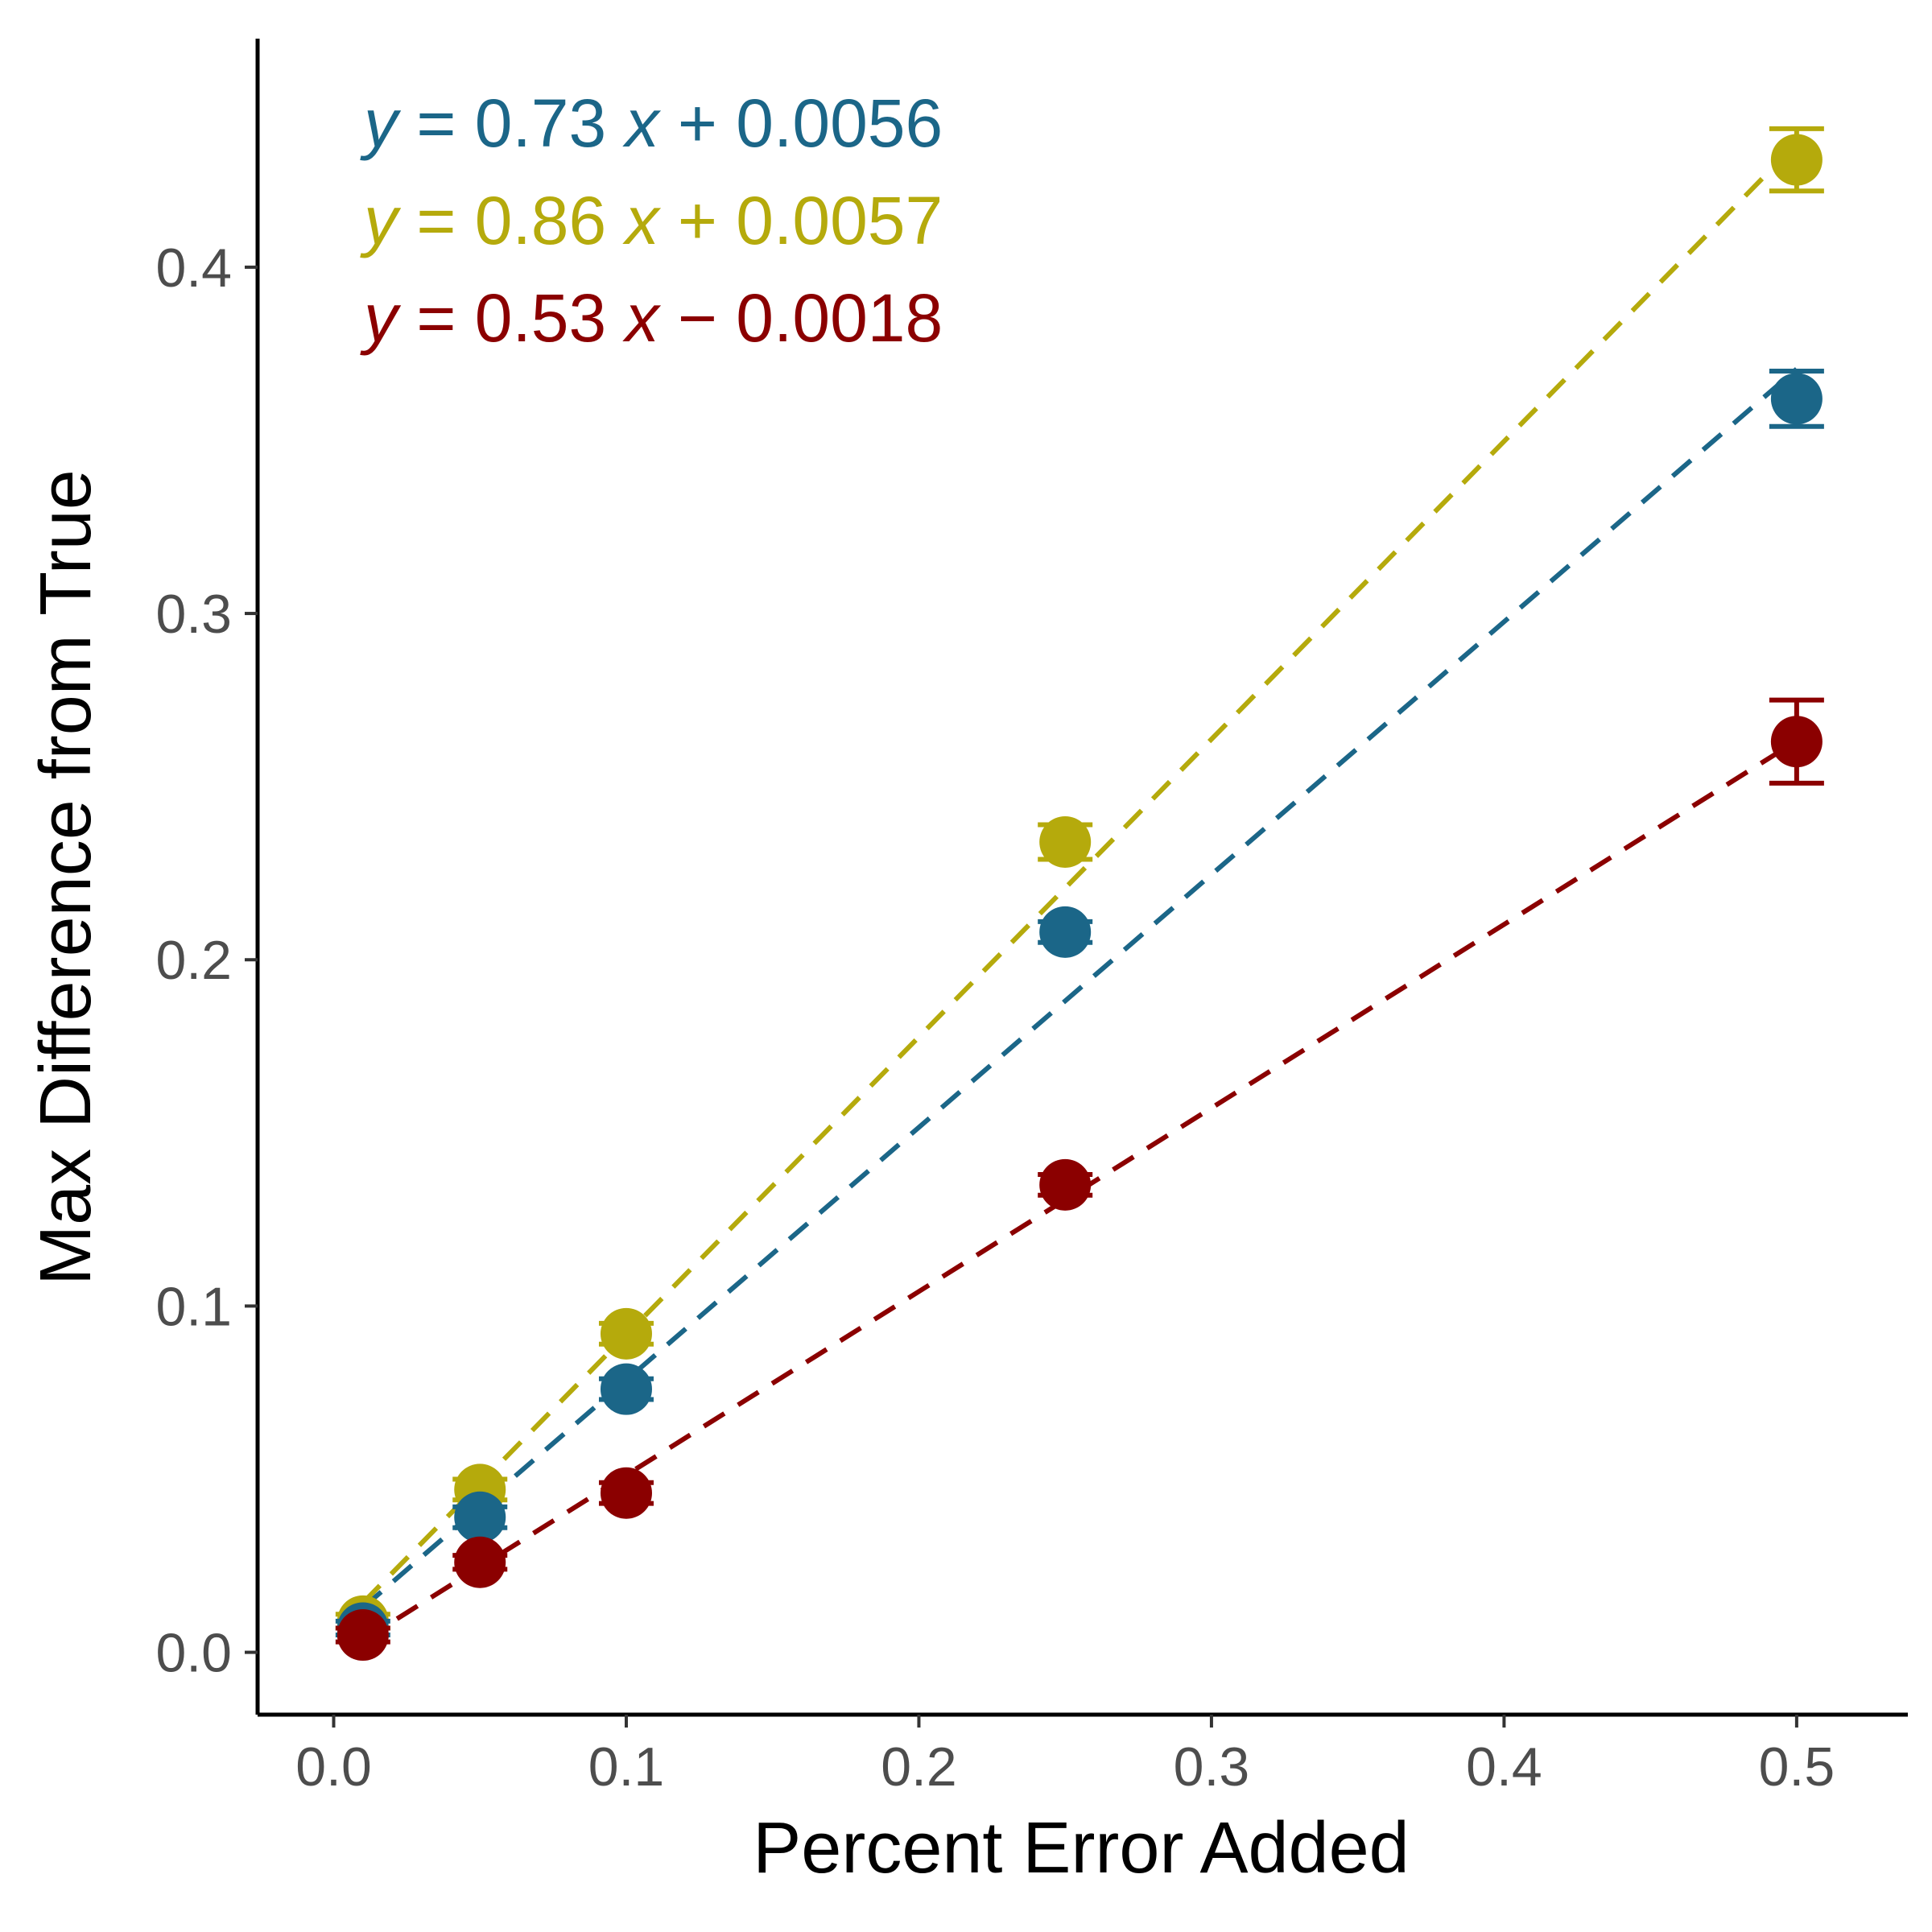 The width and height of the screenshot is (1932, 1932). I want to click on x-axis-title: Percent Error Added, so click(1081, 1849).